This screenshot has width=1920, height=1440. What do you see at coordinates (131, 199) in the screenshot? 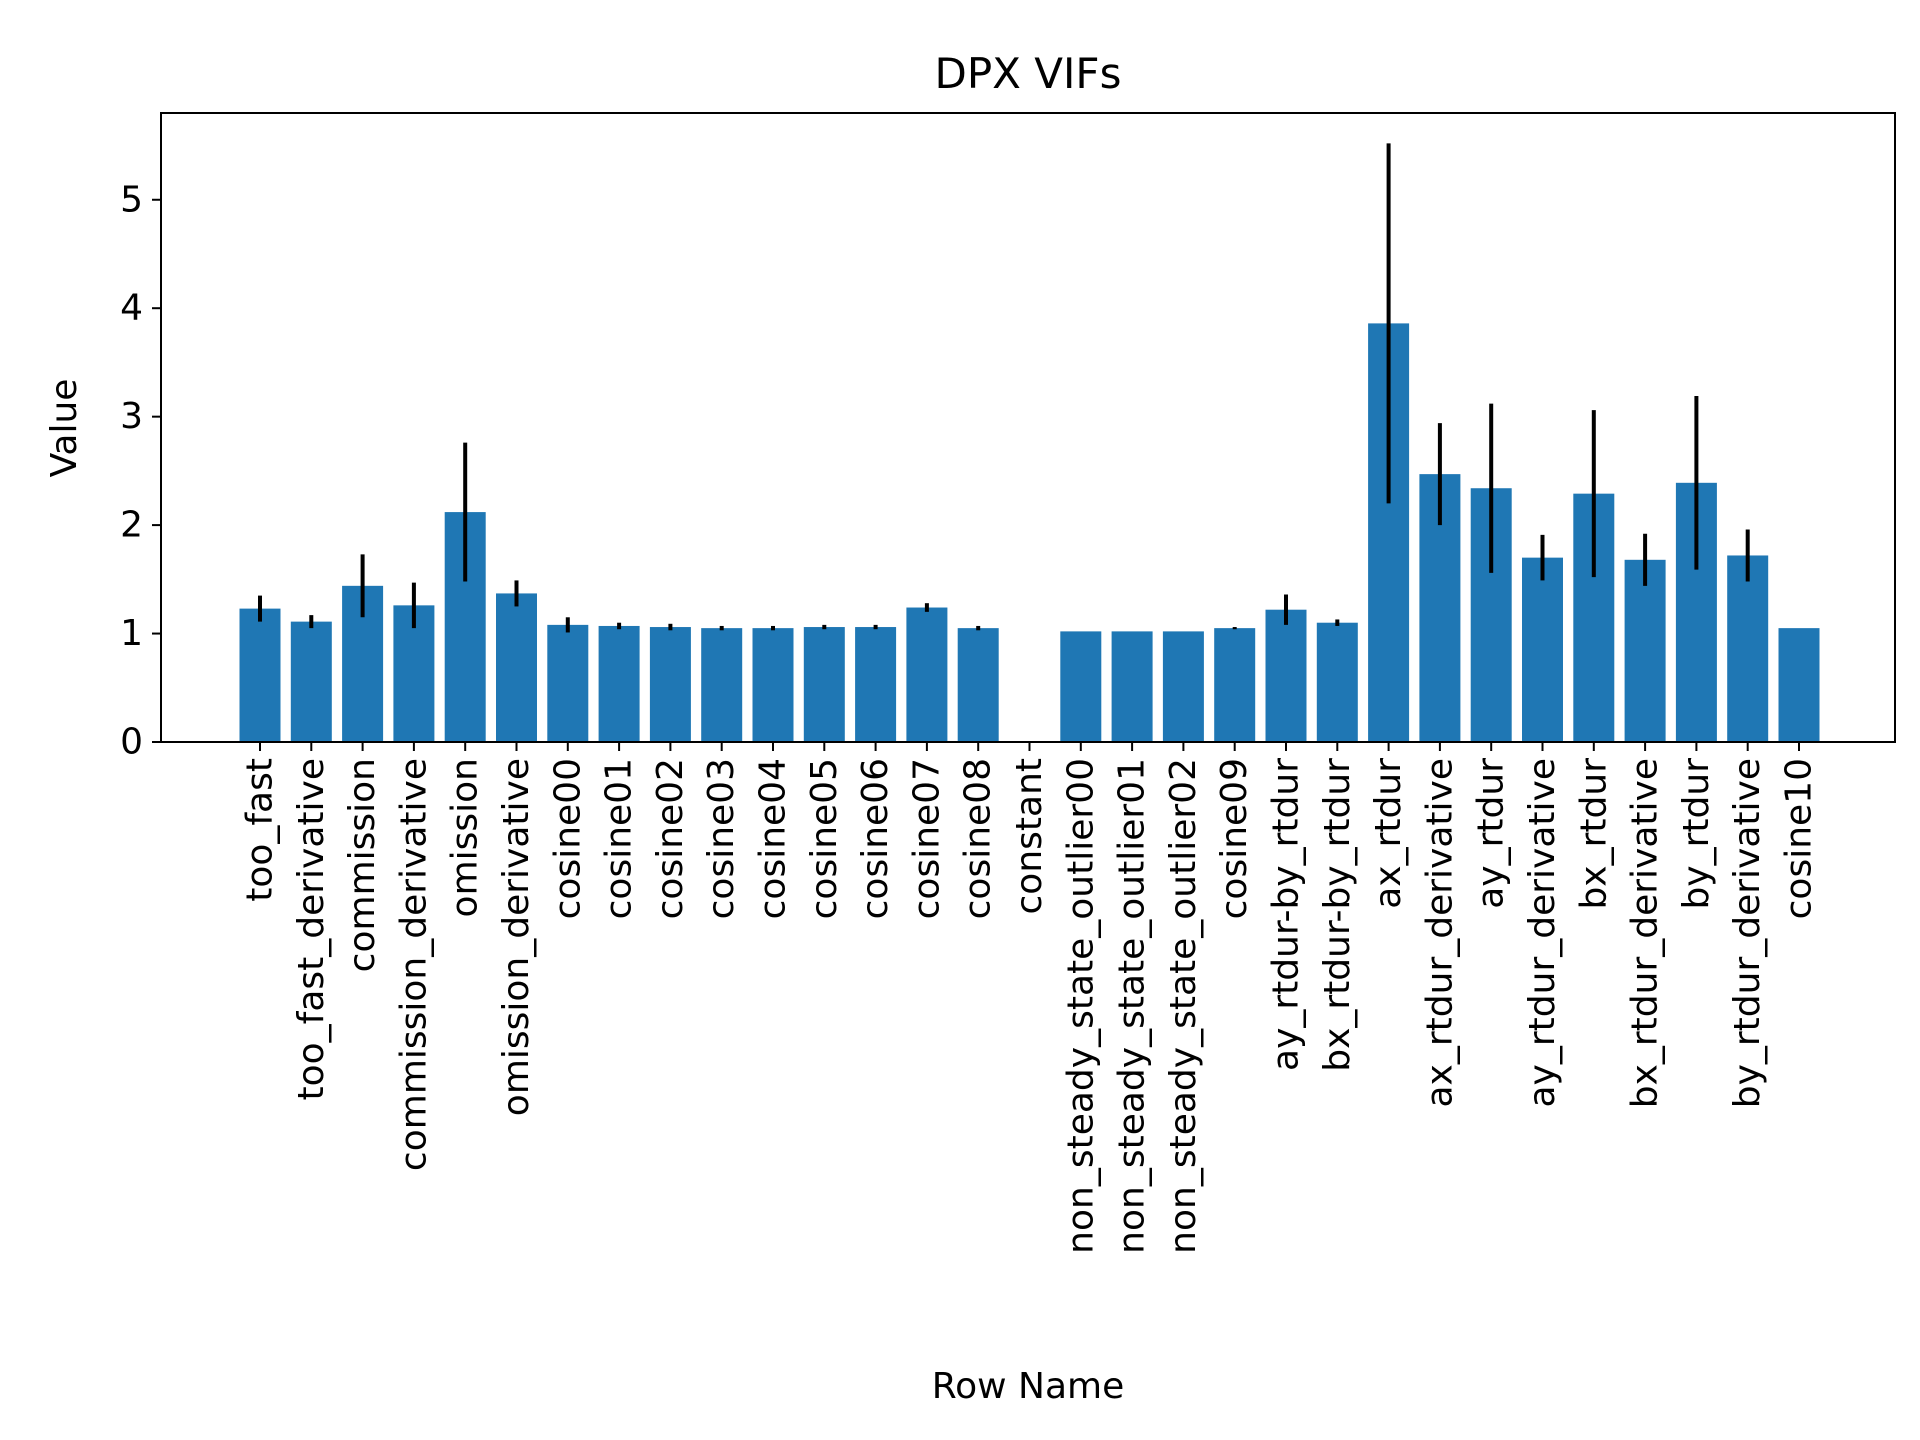
I see `y-tick-label-5: 5` at bounding box center [131, 199].